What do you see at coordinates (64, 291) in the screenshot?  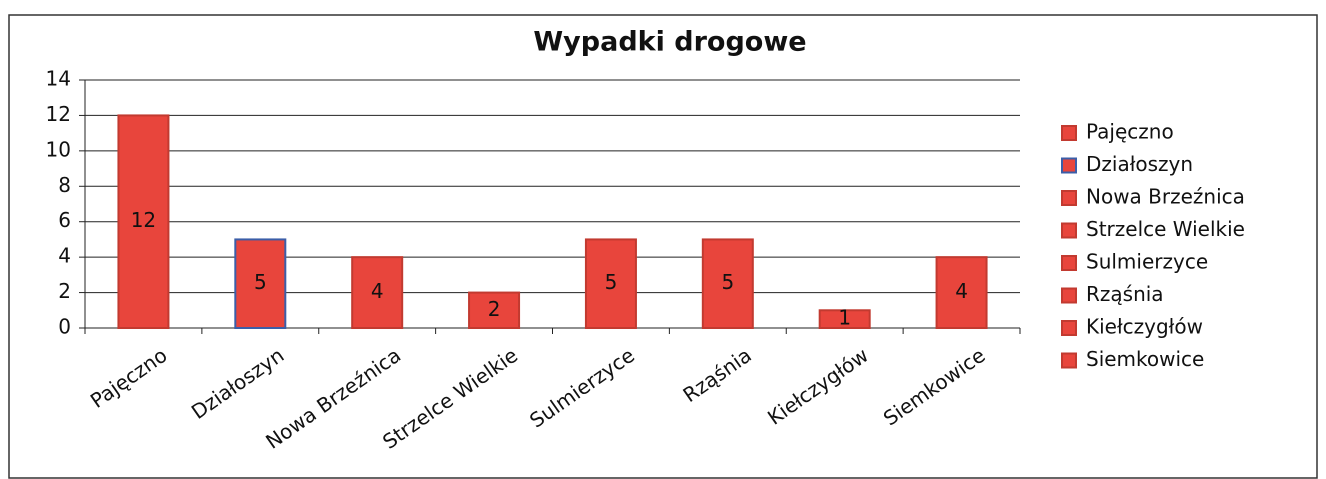 I see `y-tick-label: 2` at bounding box center [64, 291].